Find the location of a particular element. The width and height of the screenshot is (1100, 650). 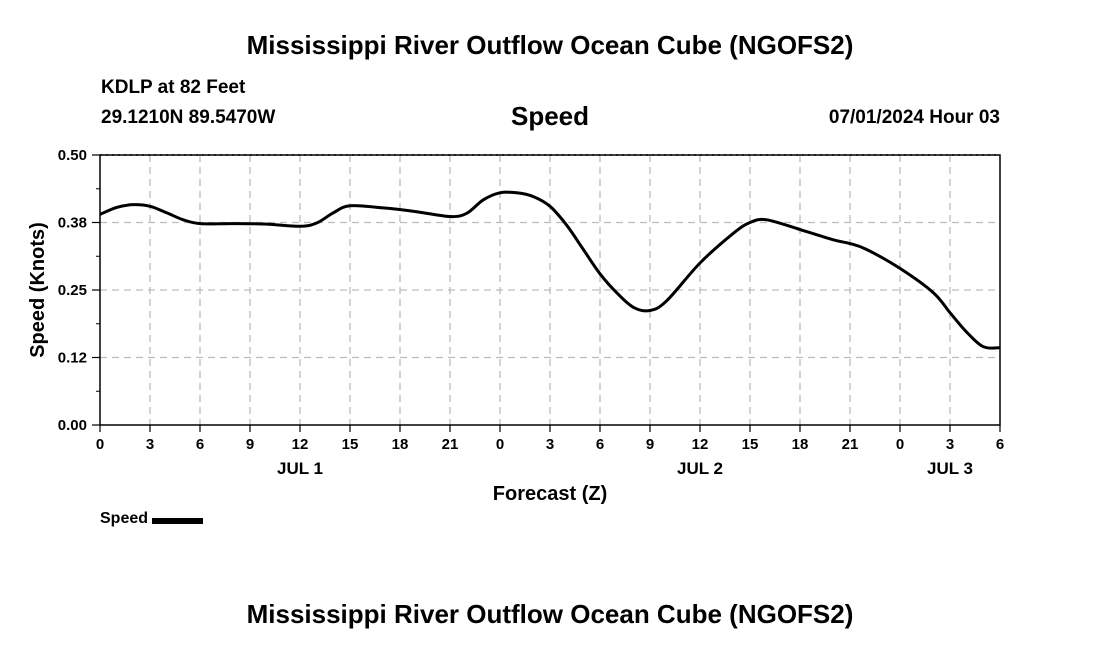

day-label: JUL 3 is located at coordinates (950, 468).